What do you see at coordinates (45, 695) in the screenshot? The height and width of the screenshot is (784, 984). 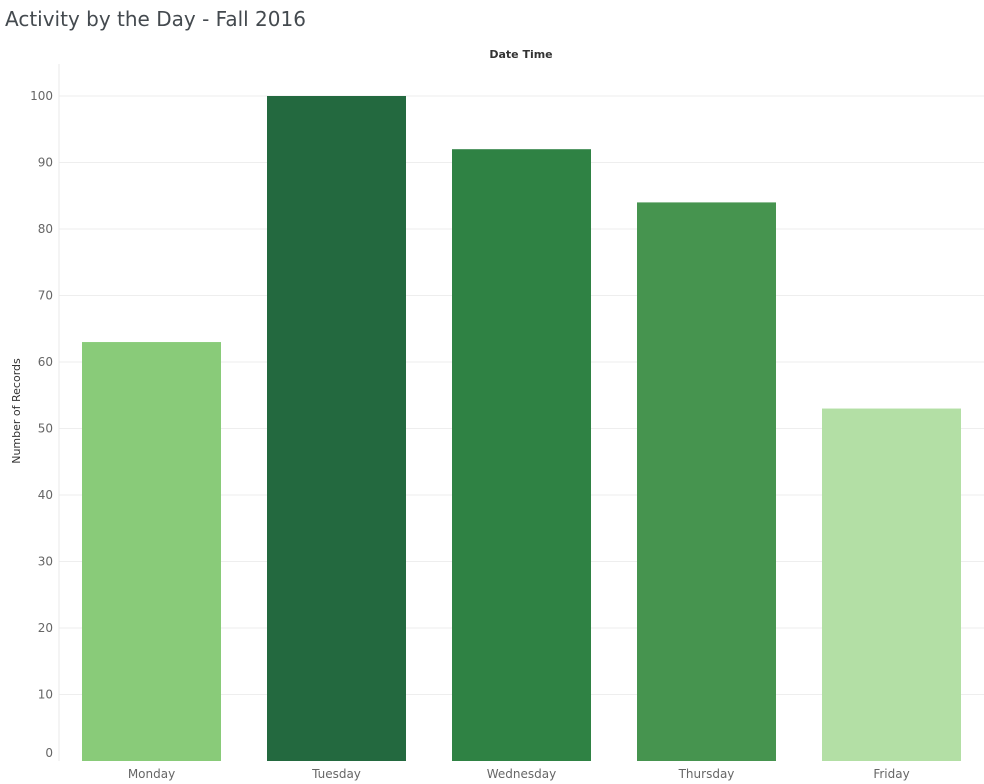 I see `y-tick-label: 10` at bounding box center [45, 695].